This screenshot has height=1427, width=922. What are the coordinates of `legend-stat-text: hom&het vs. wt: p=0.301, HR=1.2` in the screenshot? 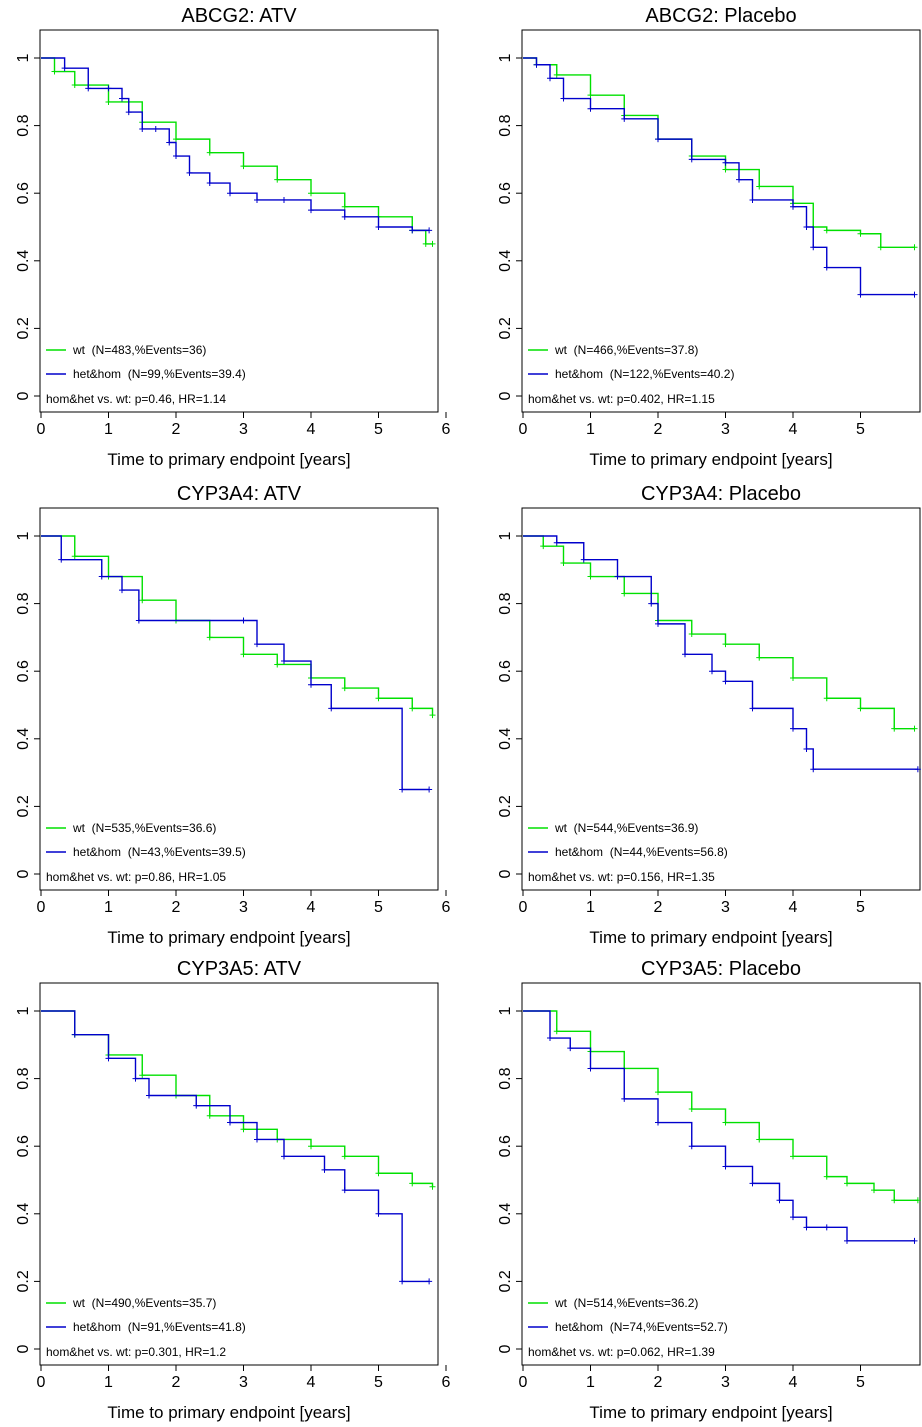 It's located at (136, 1352).